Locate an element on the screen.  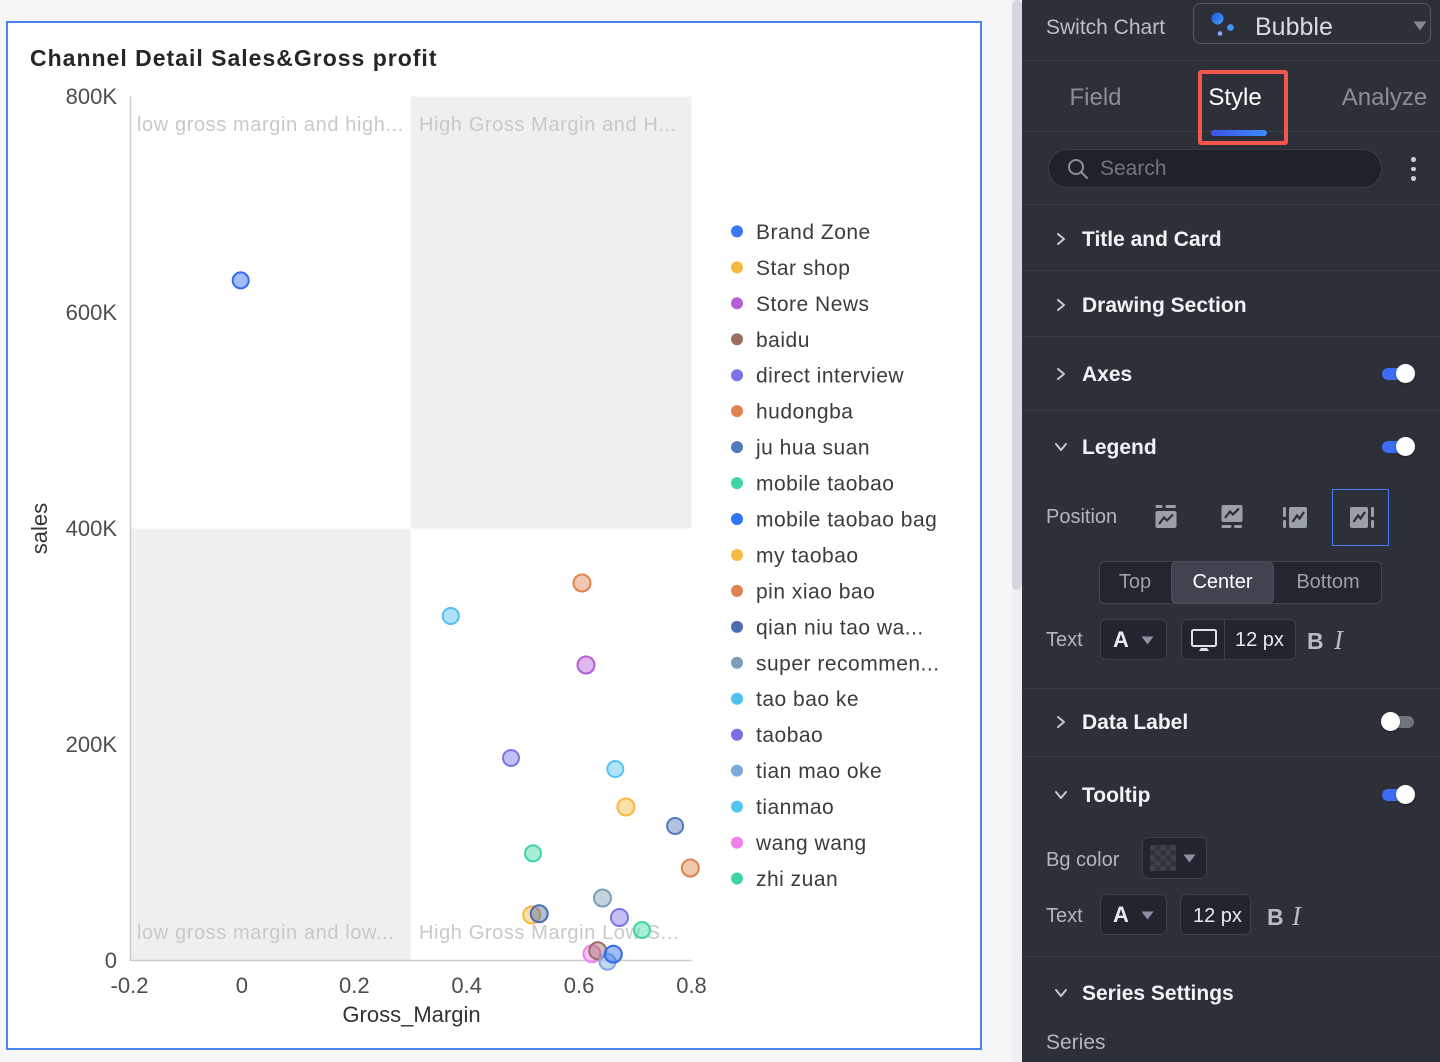
svg-text: mobile taobao is located at coordinates (825, 484).